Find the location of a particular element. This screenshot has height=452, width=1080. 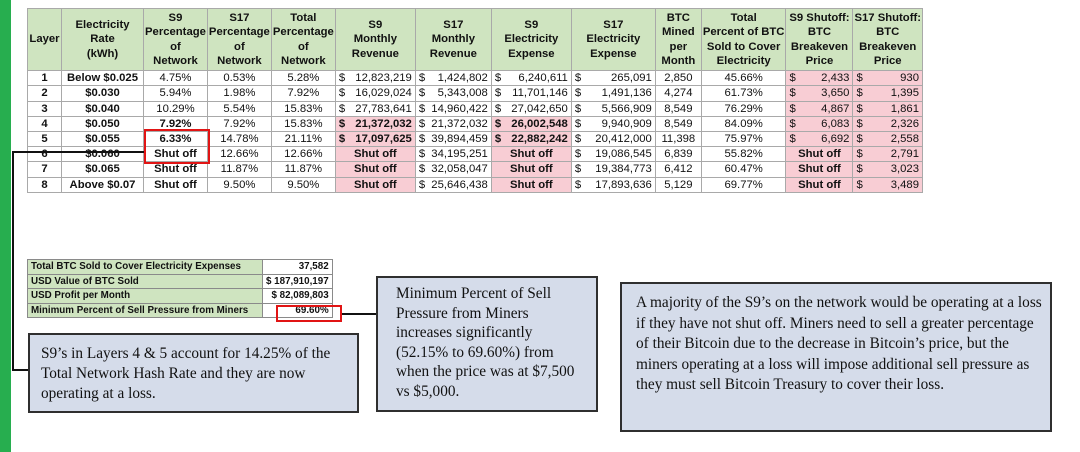

cell-s17-expense-value: $17,893,636 is located at coordinates (613, 184).